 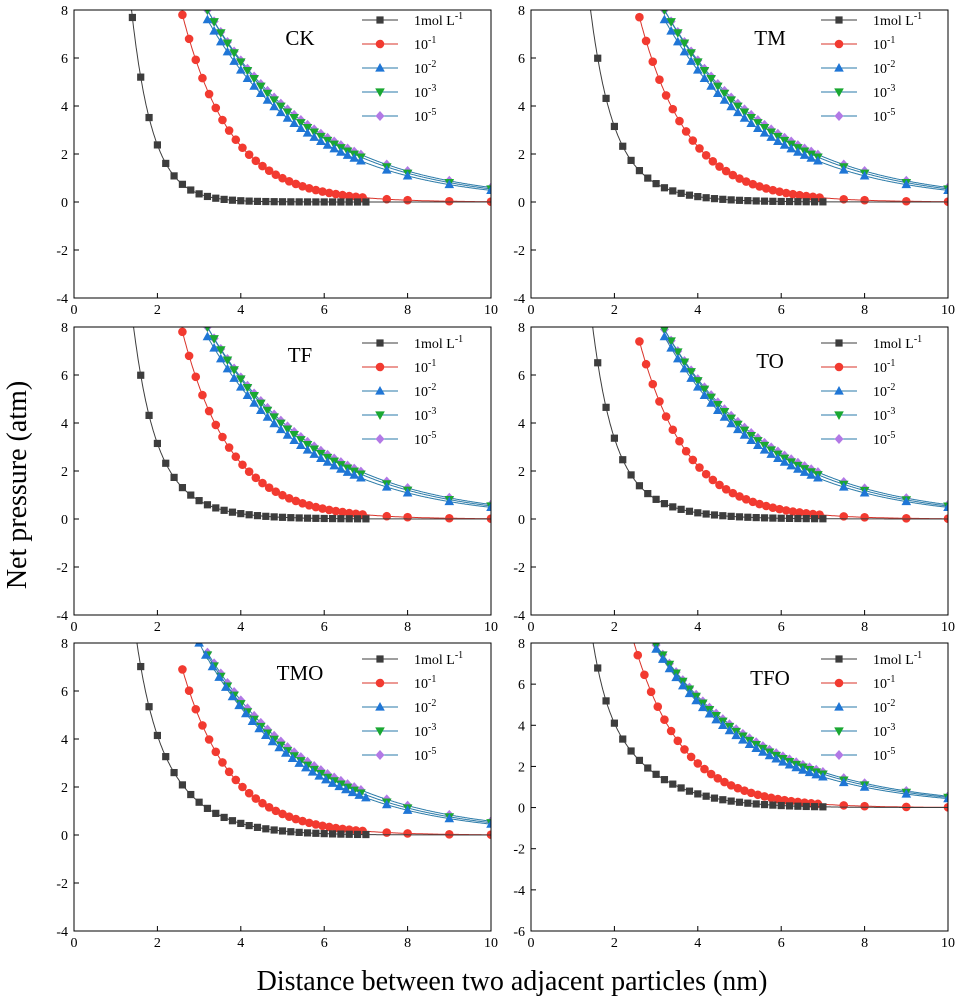 What do you see at coordinates (399, 415) in the screenshot?
I see `legend-item: 10-3` at bounding box center [399, 415].